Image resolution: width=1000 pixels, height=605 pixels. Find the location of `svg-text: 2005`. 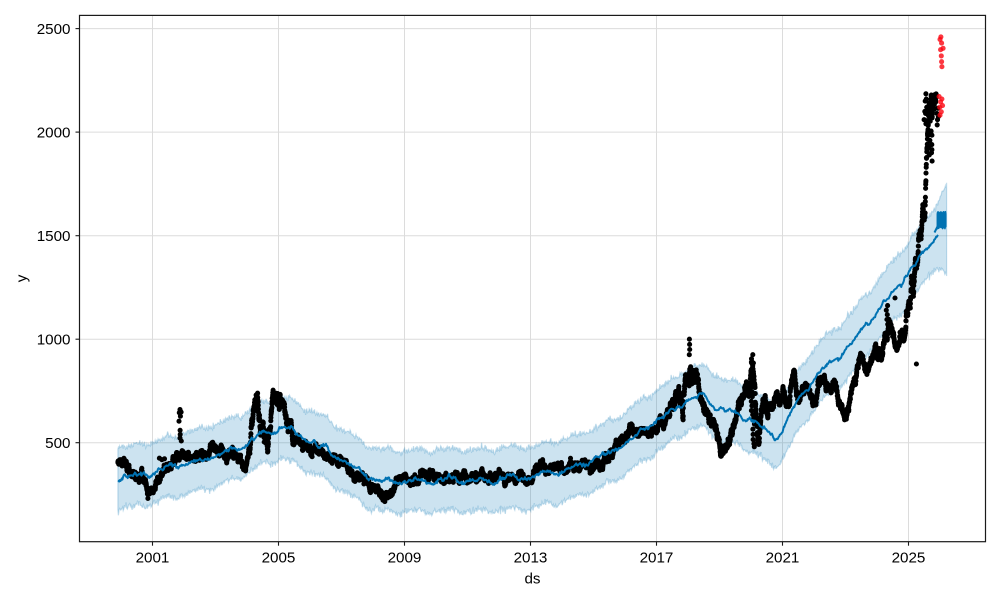

svg-text: 2005 is located at coordinates (279, 558).